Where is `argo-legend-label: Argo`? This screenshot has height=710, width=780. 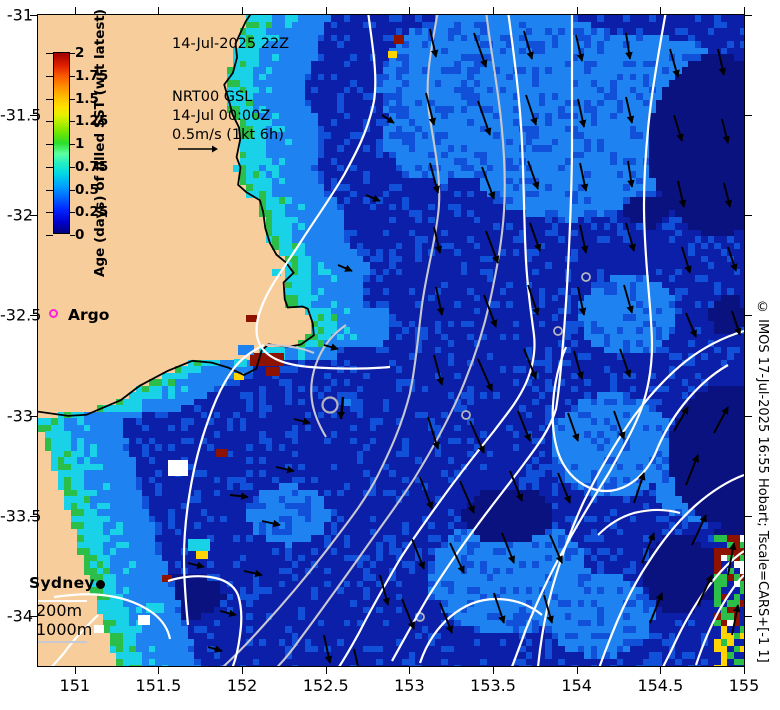 argo-legend-label: Argo is located at coordinates (88, 315).